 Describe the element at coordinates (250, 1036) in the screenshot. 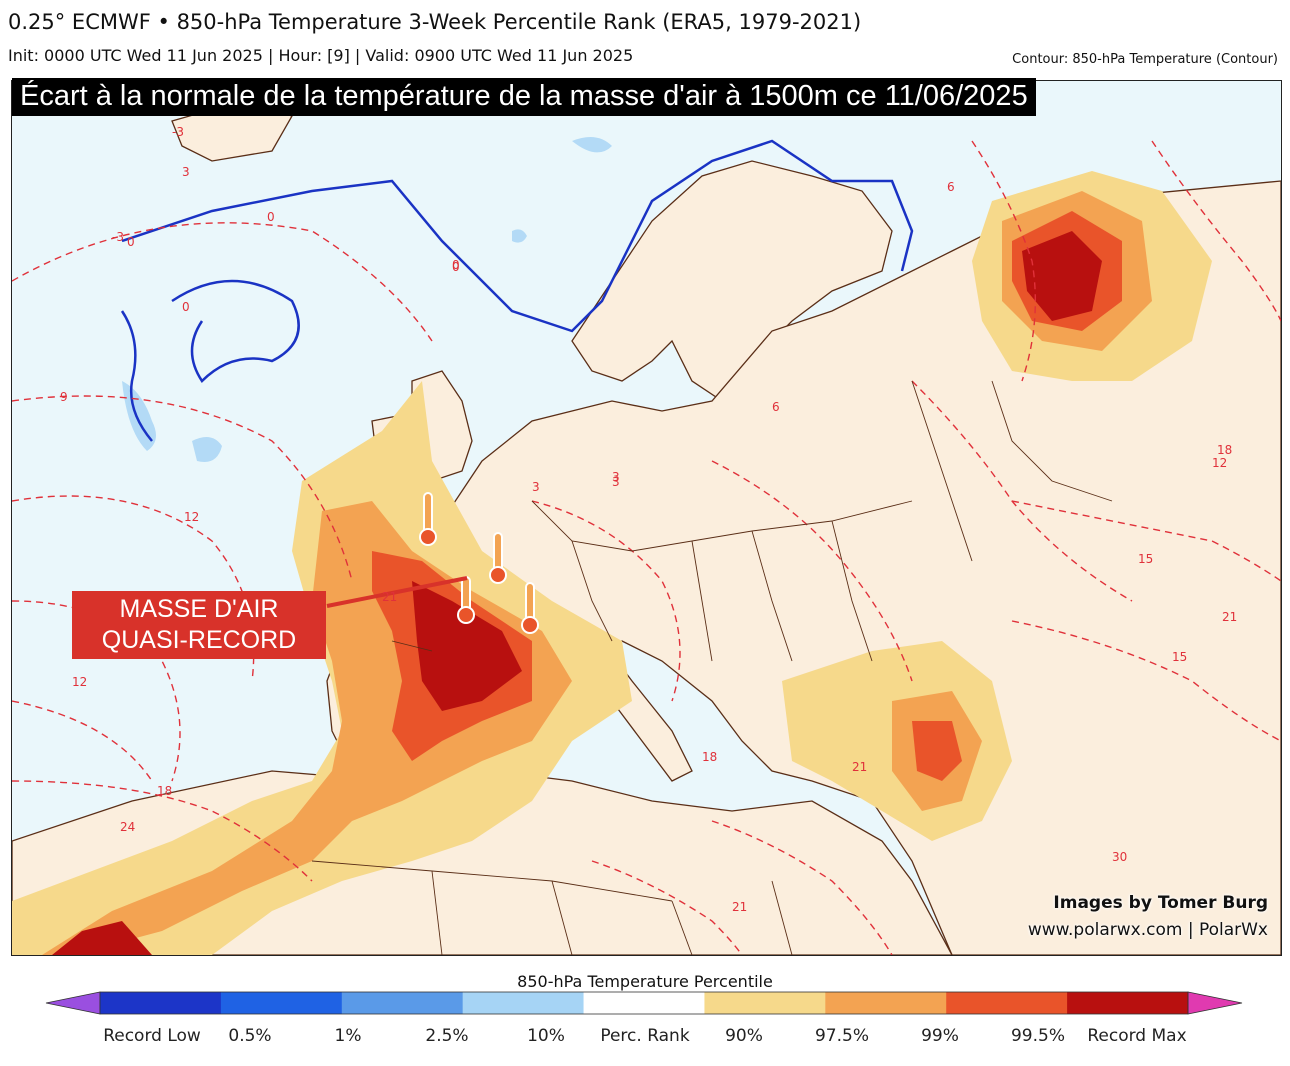

I see `colorbar-label: 0.5%` at that location.